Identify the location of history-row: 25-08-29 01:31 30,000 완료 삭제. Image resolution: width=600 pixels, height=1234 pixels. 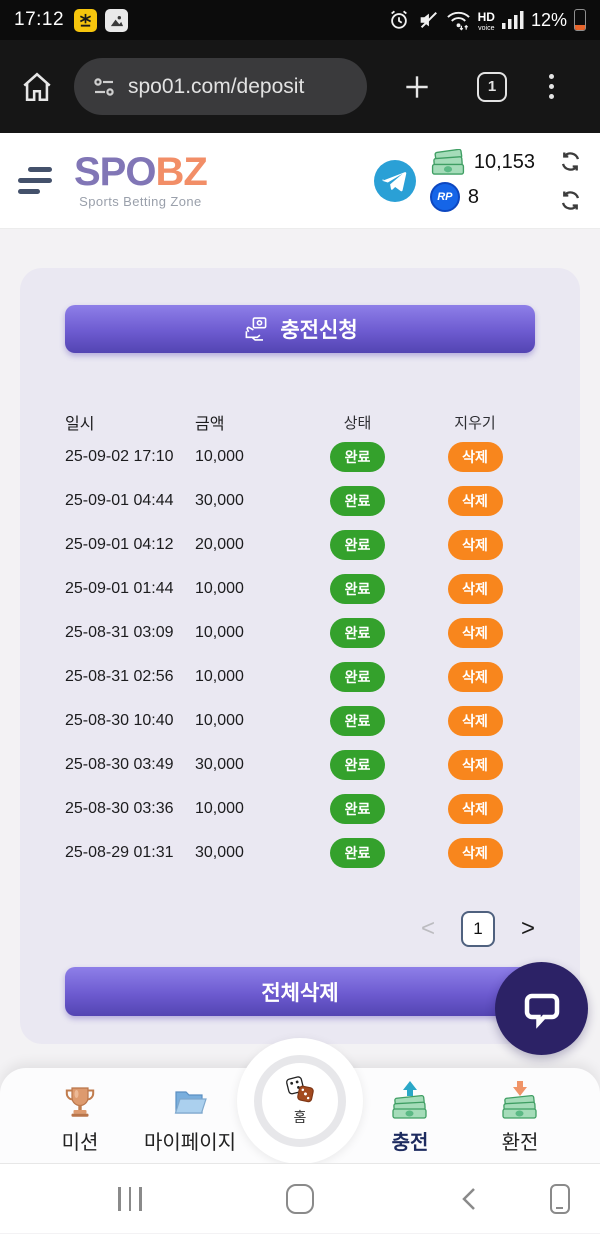
(300, 853).